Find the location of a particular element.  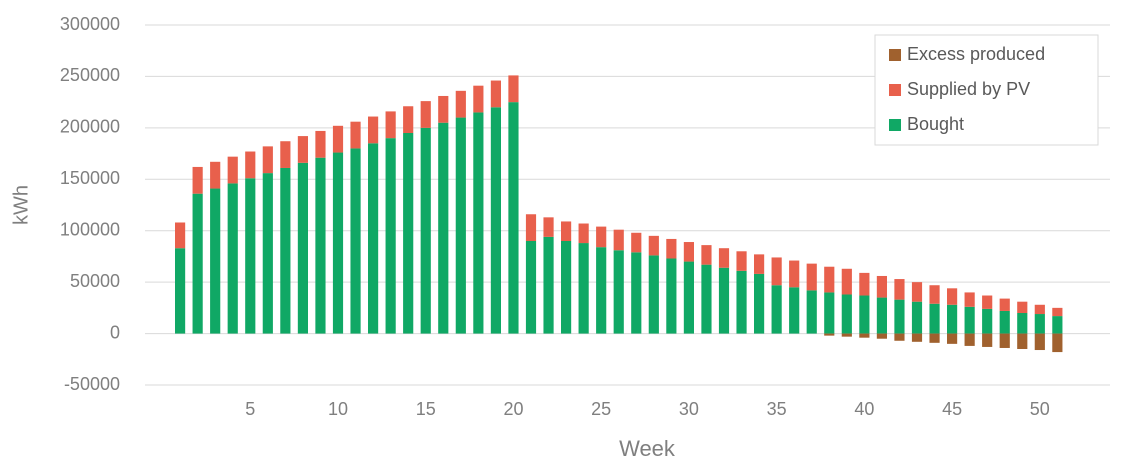

x-tick-label: 45 is located at coordinates (952, 409).